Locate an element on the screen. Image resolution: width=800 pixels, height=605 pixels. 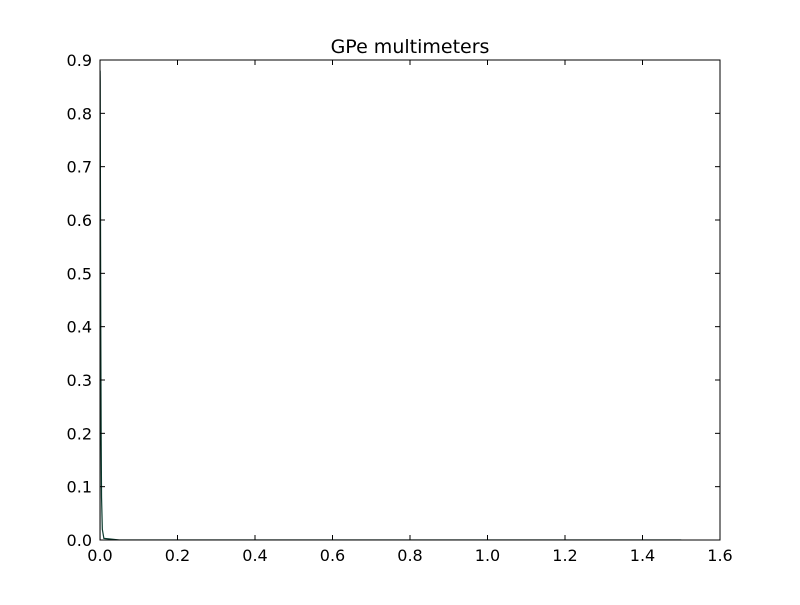
y-tick-label: 0.4 is located at coordinates (79, 327).